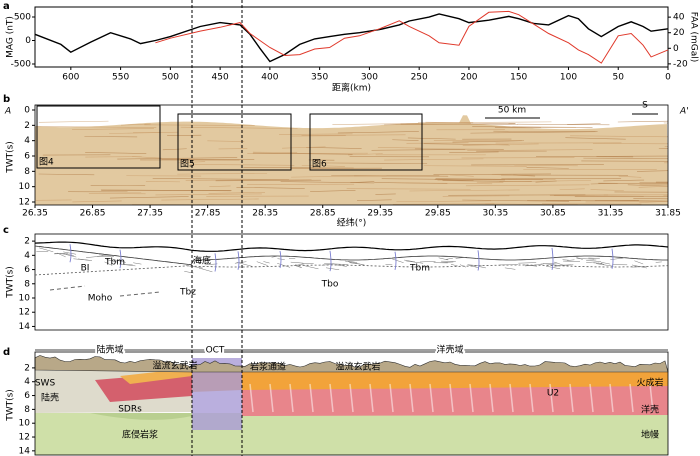 This screenshot has height=456, width=700. What do you see at coordinates (645, 106) in the screenshot?
I see `direction-label: S` at bounding box center [645, 106].